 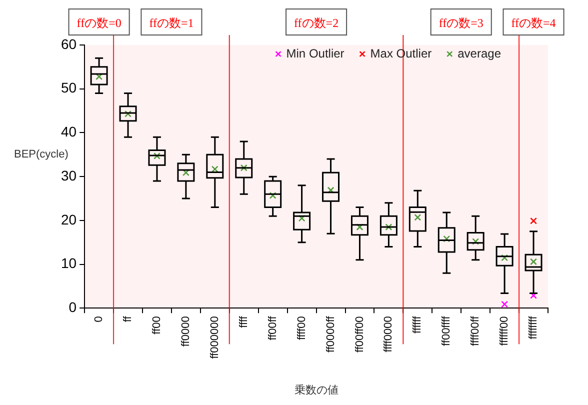 I want to click on x-tick-label: ffffff00, so click(x=504, y=331).